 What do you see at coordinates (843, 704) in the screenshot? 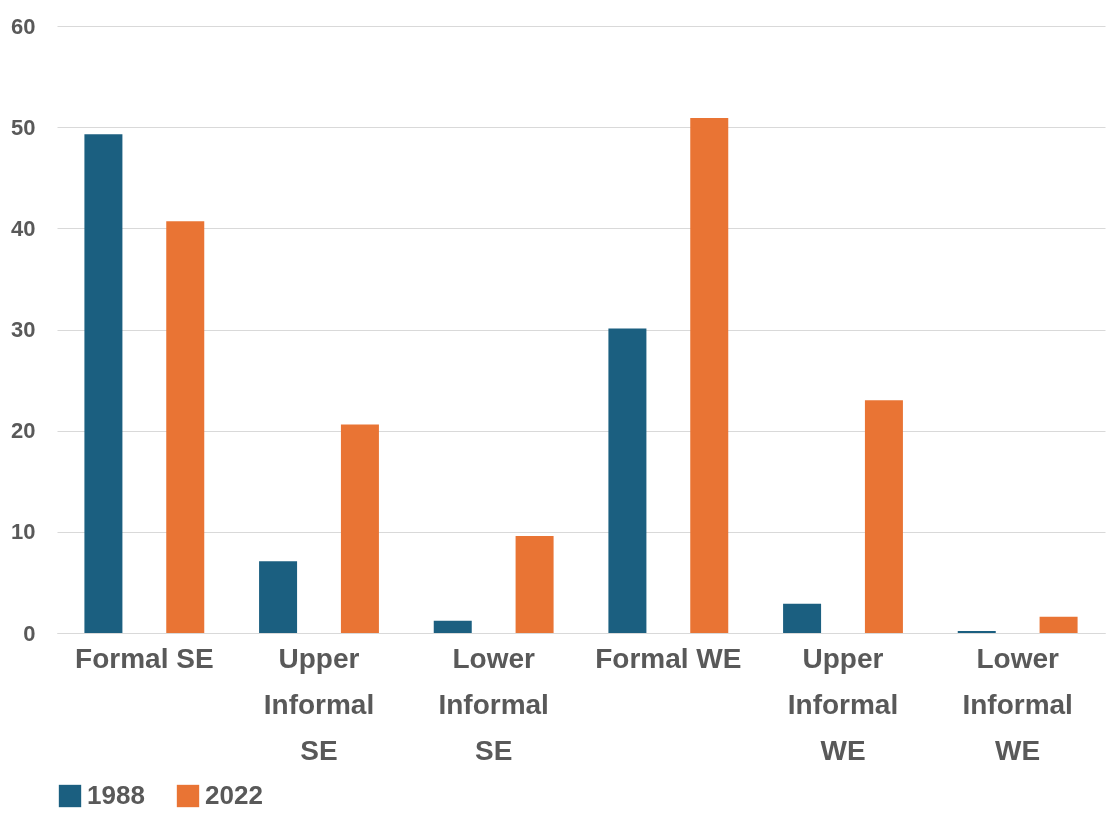
I see `x-tick-label: Upper Informal WE` at bounding box center [843, 704].